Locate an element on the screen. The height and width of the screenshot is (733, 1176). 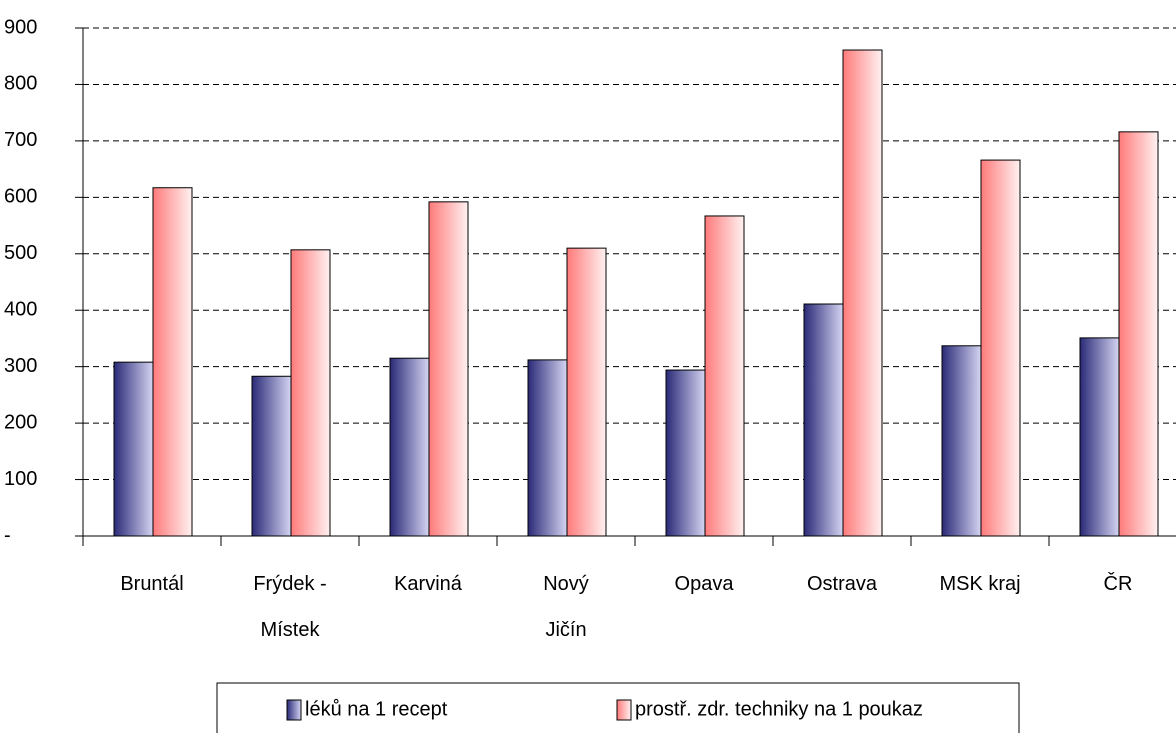
x-tick-label: MSK kraj is located at coordinates (979, 584).